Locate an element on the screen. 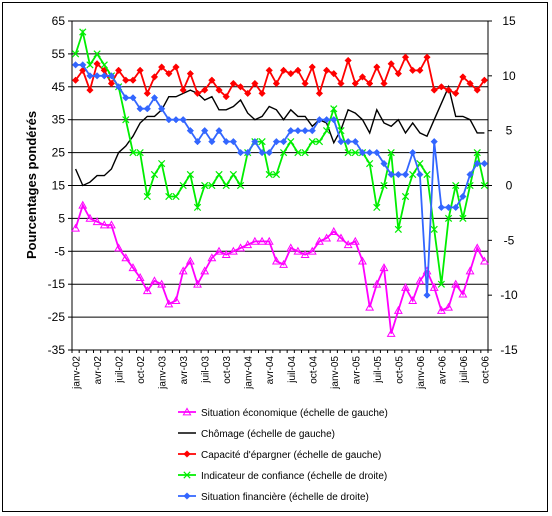  legend-label: Chômage (échelle de gauche) is located at coordinates (268, 434).